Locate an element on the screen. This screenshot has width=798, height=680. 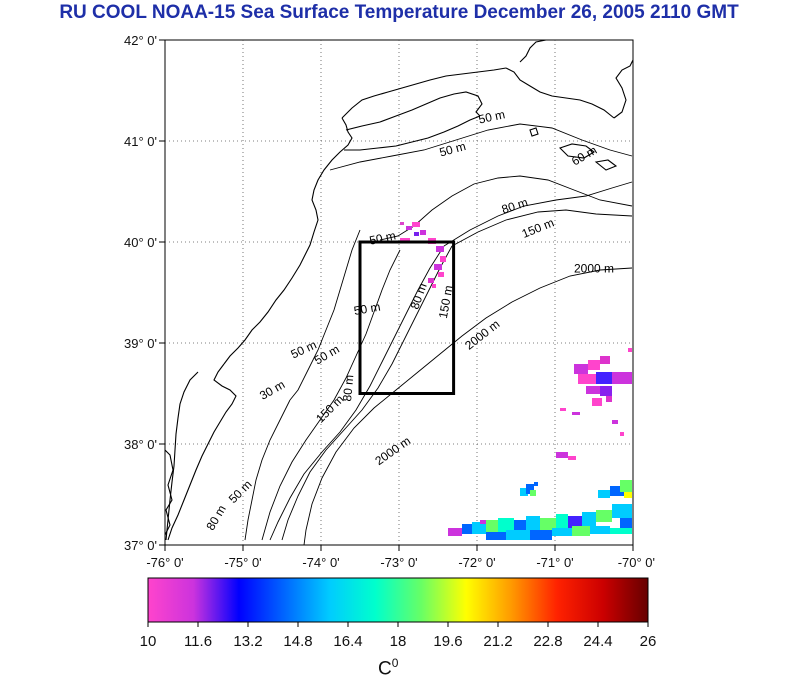
colorbar-tick-label: 14.8 is located at coordinates (297, 641).